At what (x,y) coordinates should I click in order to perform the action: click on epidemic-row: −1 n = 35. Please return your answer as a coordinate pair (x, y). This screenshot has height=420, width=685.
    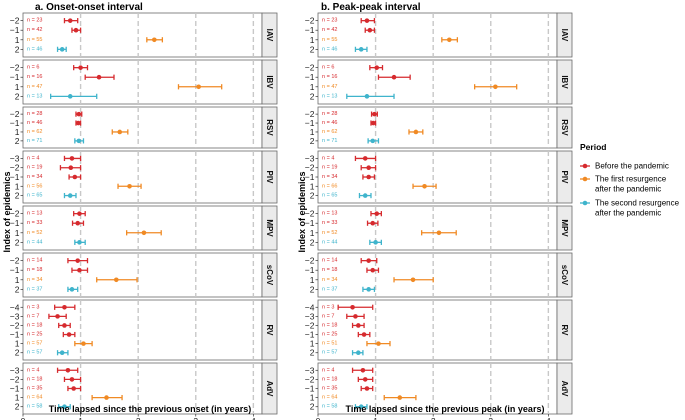
    Looking at the image, I should click on (339, 389).